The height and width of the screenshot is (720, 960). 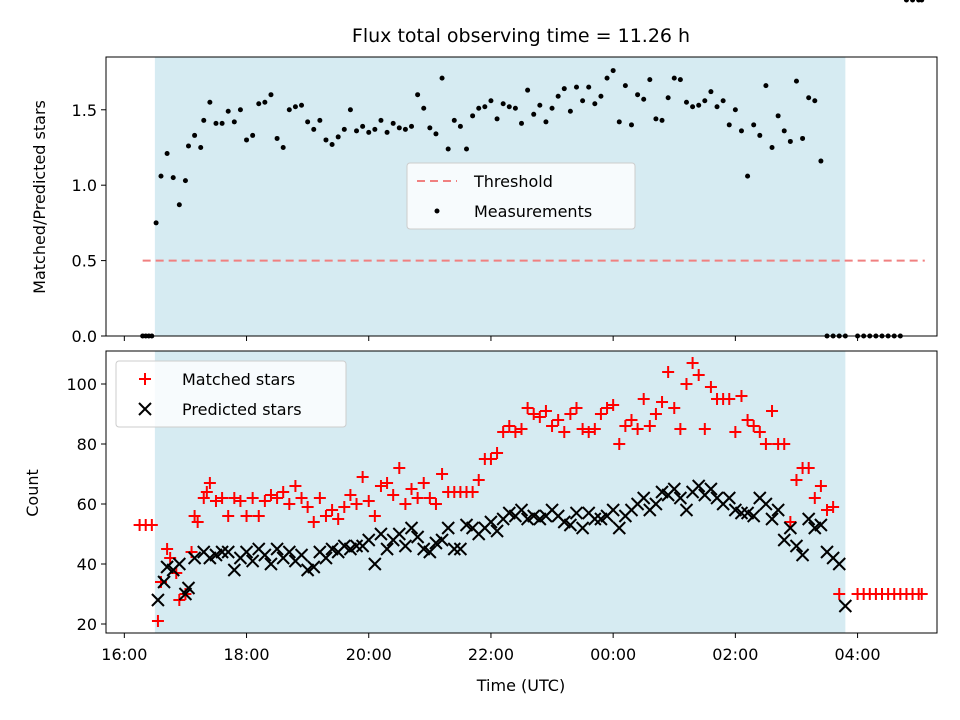 What do you see at coordinates (502, 546) in the screenshot?
I see `predicted-stars-series` at bounding box center [502, 546].